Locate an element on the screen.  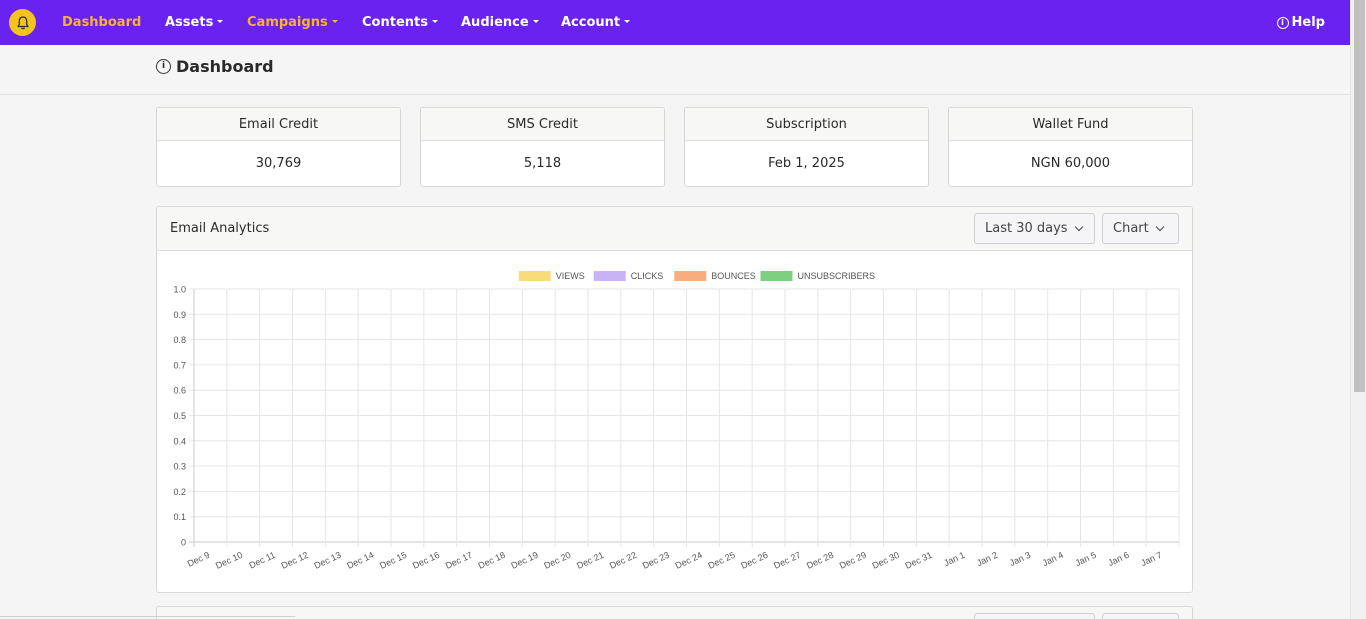
legend-label: CLICKS is located at coordinates (647, 276).